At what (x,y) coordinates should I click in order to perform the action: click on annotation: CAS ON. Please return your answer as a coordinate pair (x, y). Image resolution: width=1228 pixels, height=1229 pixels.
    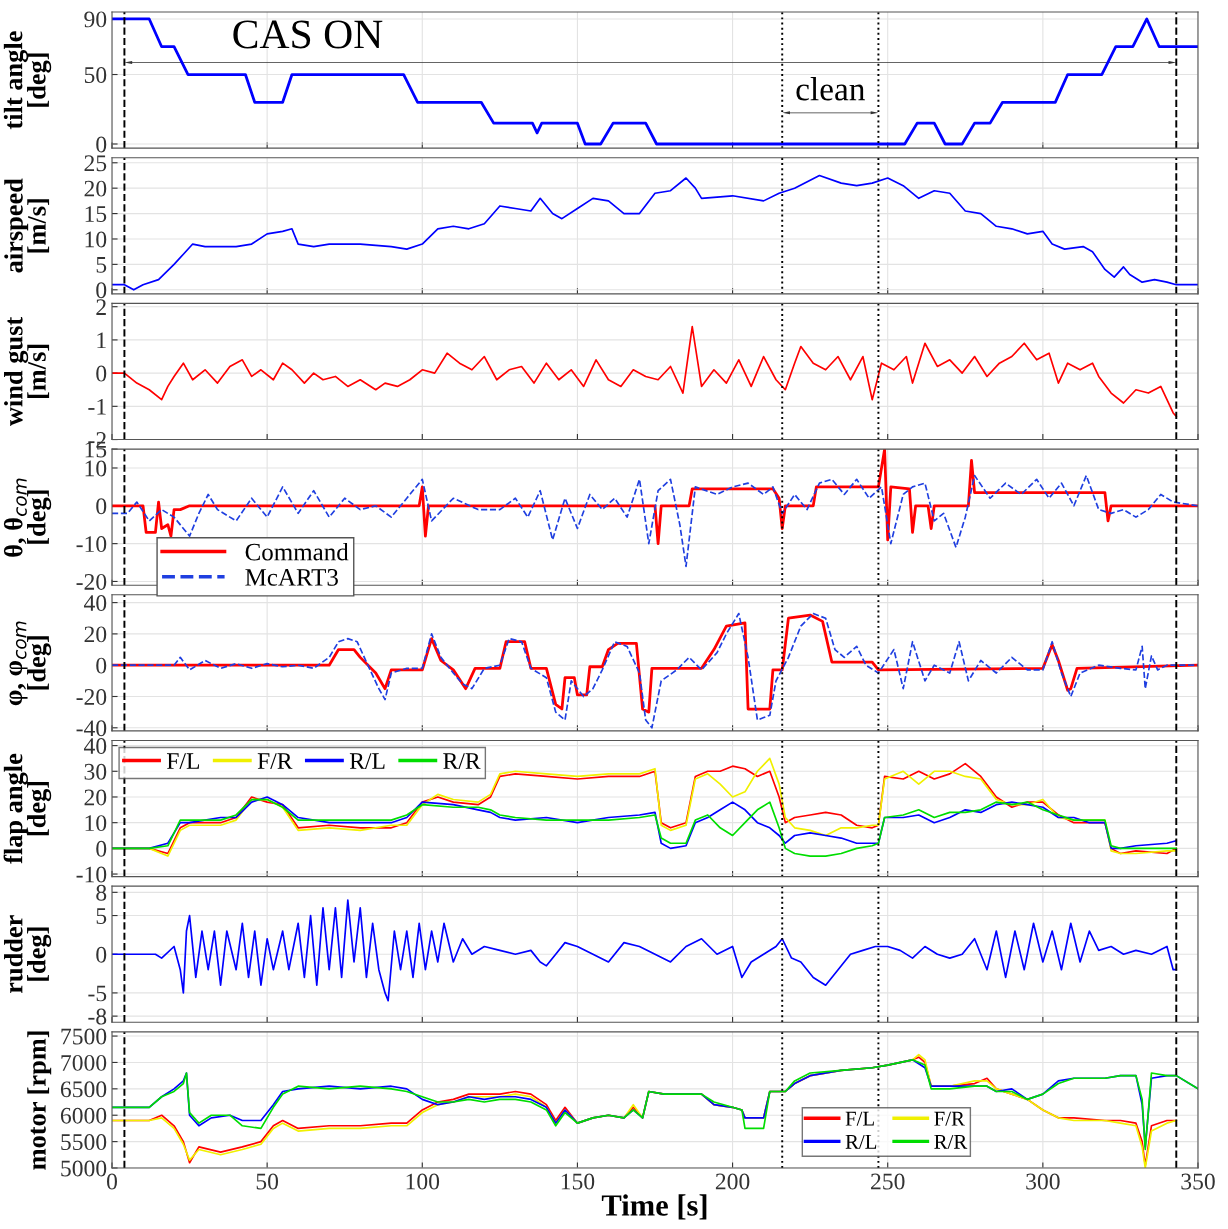
    Looking at the image, I should click on (308, 34).